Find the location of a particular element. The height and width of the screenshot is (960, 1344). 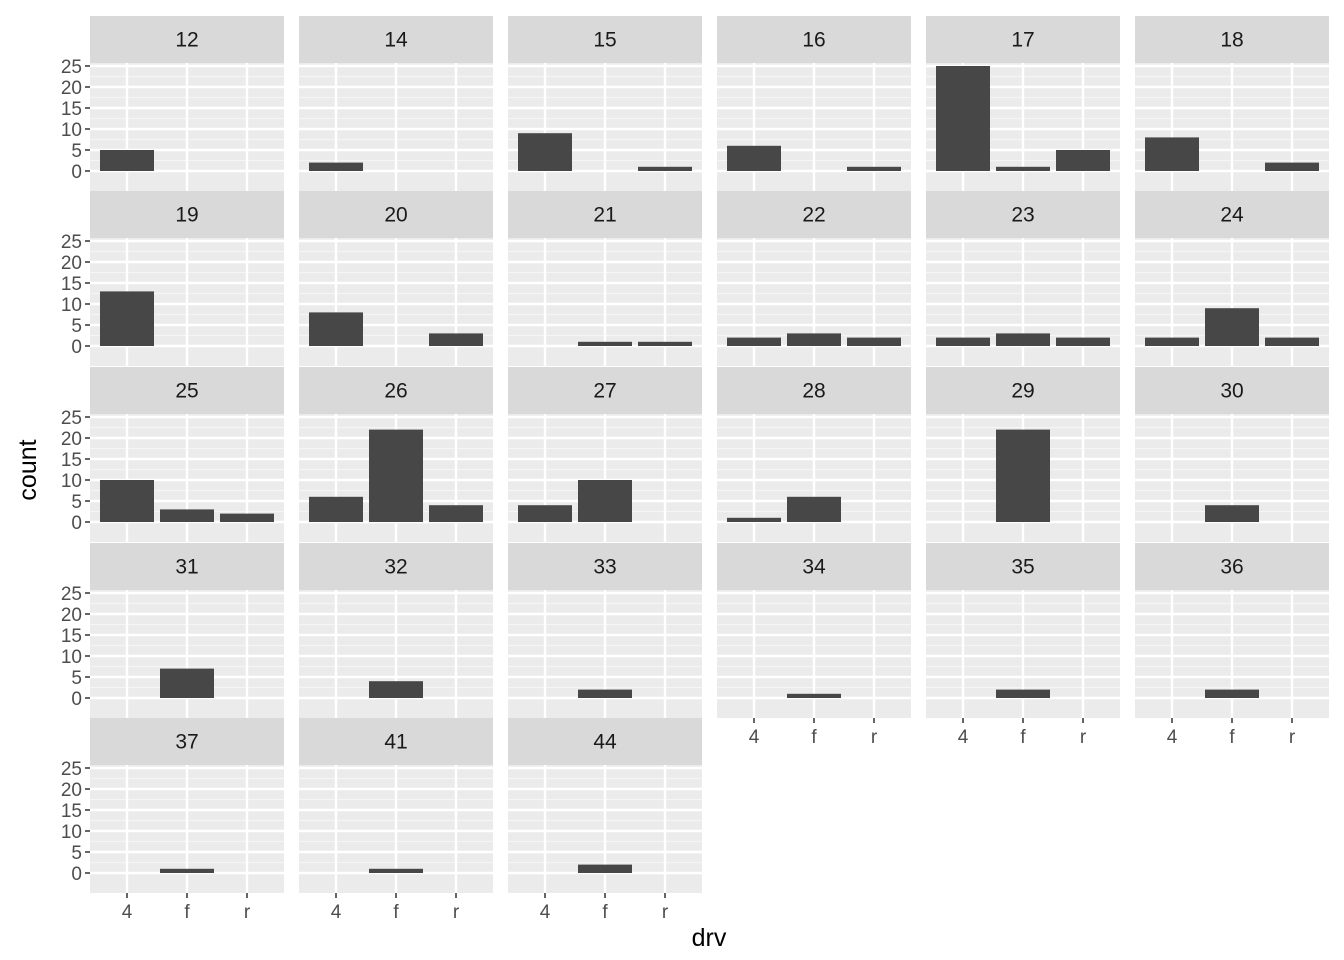

facet-panel: 23 is located at coordinates (1023, 278).